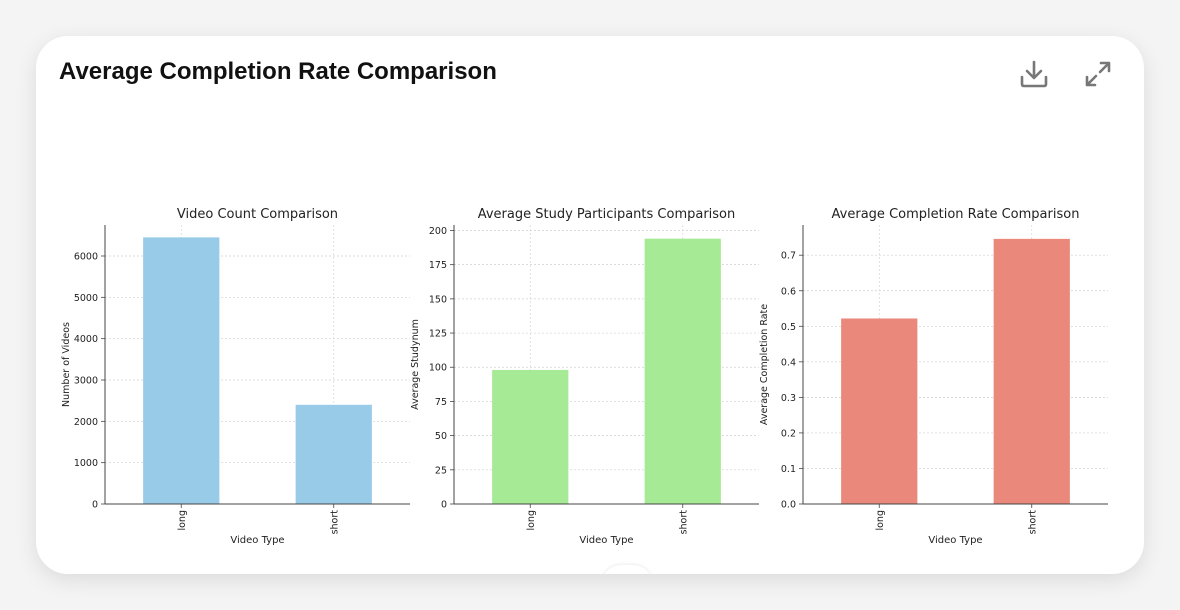 The width and height of the screenshot is (1180, 610). What do you see at coordinates (788, 505) in the screenshot?
I see `y-tick-label: 0.0` at bounding box center [788, 505].